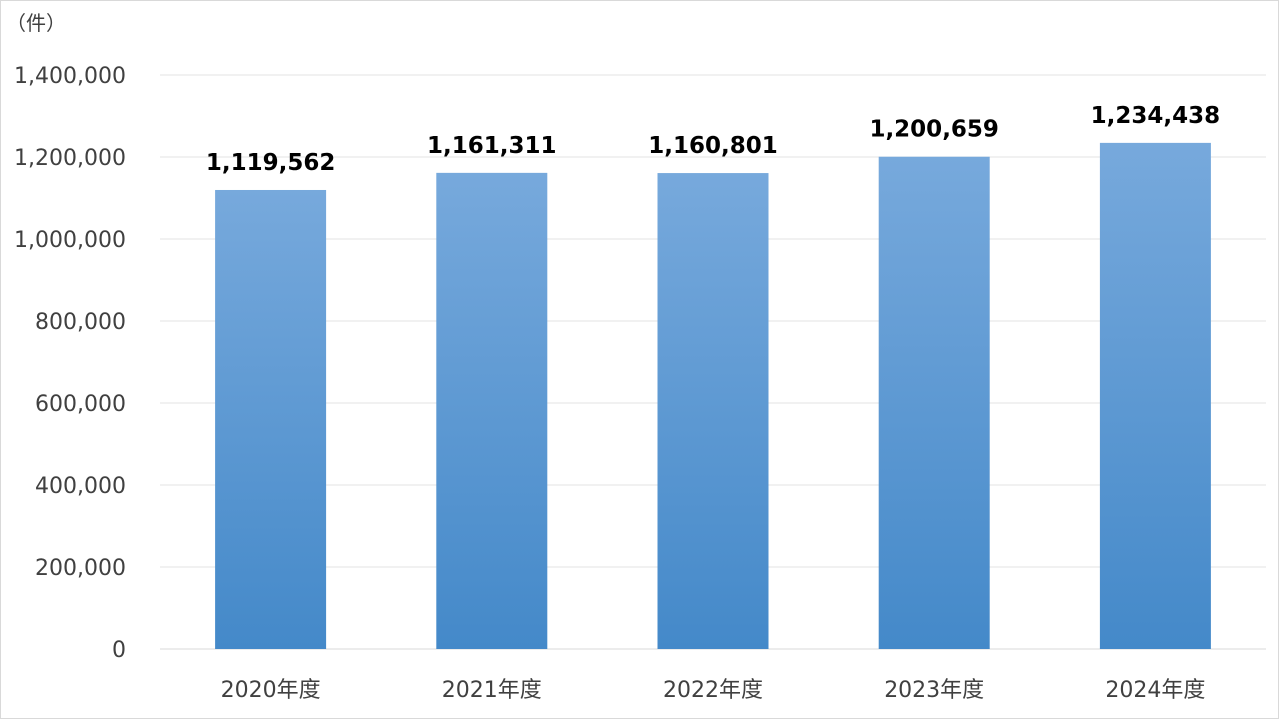  What do you see at coordinates (492, 146) in the screenshot?
I see `data-label: 1,161,311` at bounding box center [492, 146].